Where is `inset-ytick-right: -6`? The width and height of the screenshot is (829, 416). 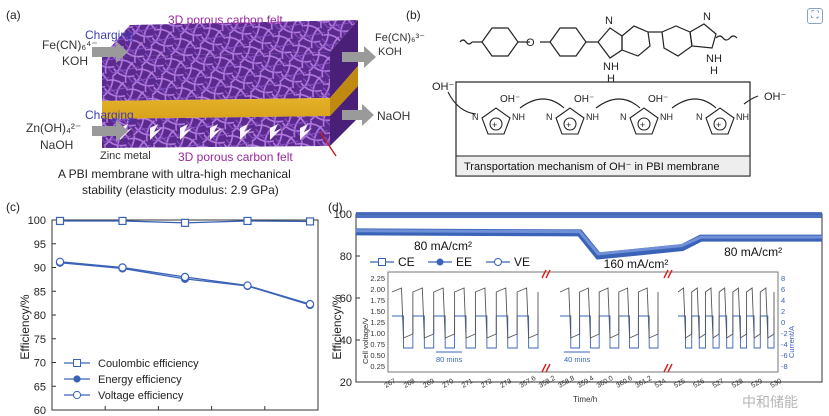 inset-ytick-right: -6 is located at coordinates (784, 355).